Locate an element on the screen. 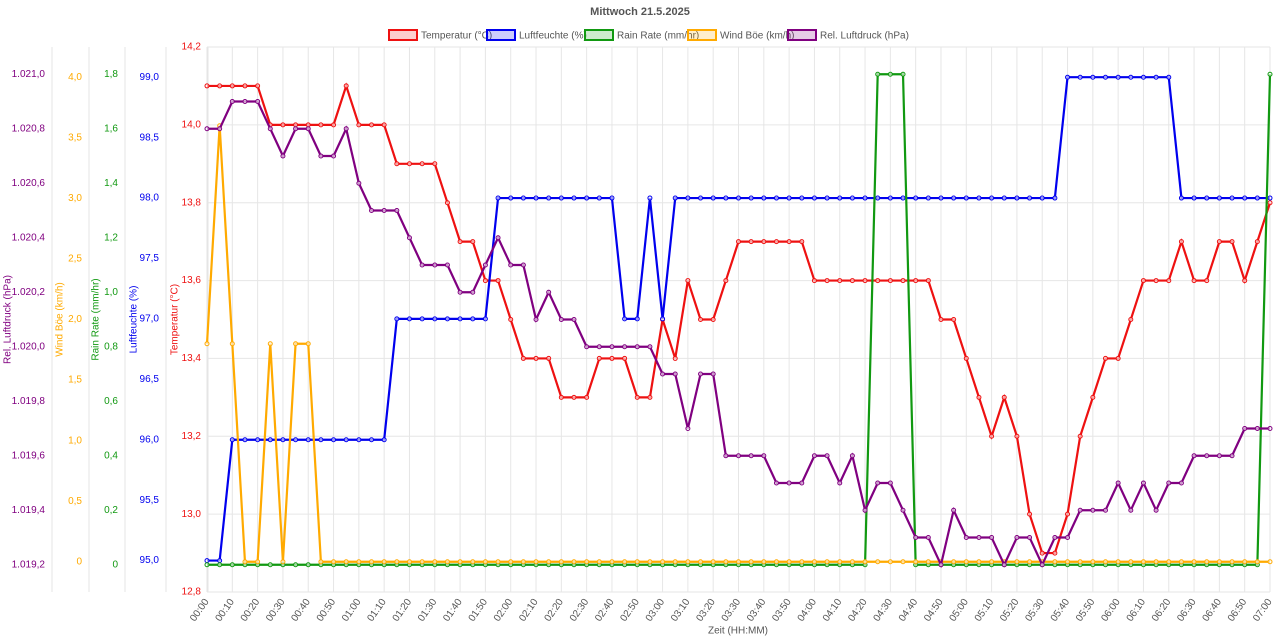 The height and width of the screenshot is (640, 1280). x-tick-label: 03:20 is located at coordinates (706, 610).